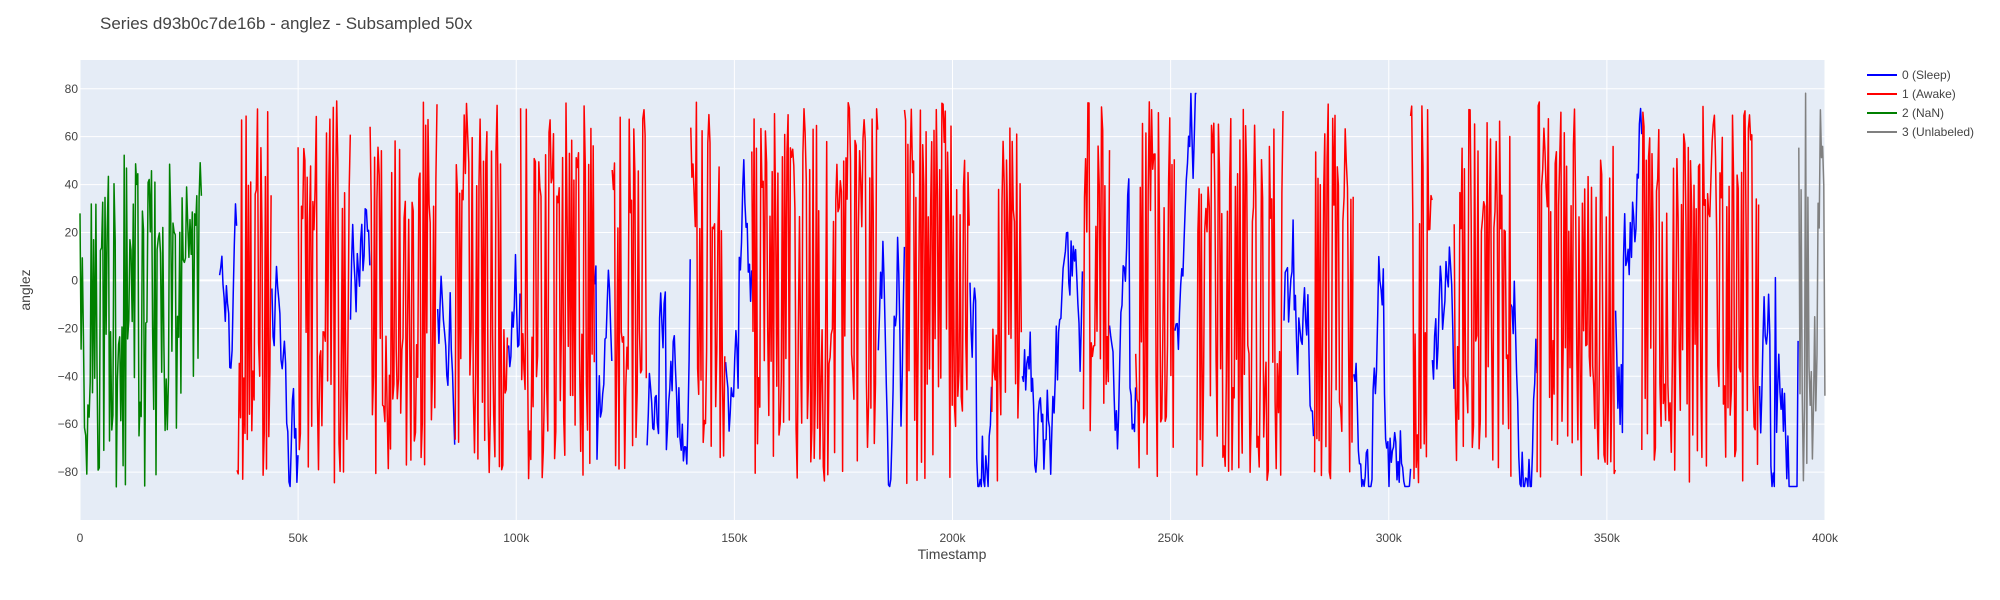  Describe the element at coordinates (516, 538) in the screenshot. I see `x-tick-label: 100k` at that location.